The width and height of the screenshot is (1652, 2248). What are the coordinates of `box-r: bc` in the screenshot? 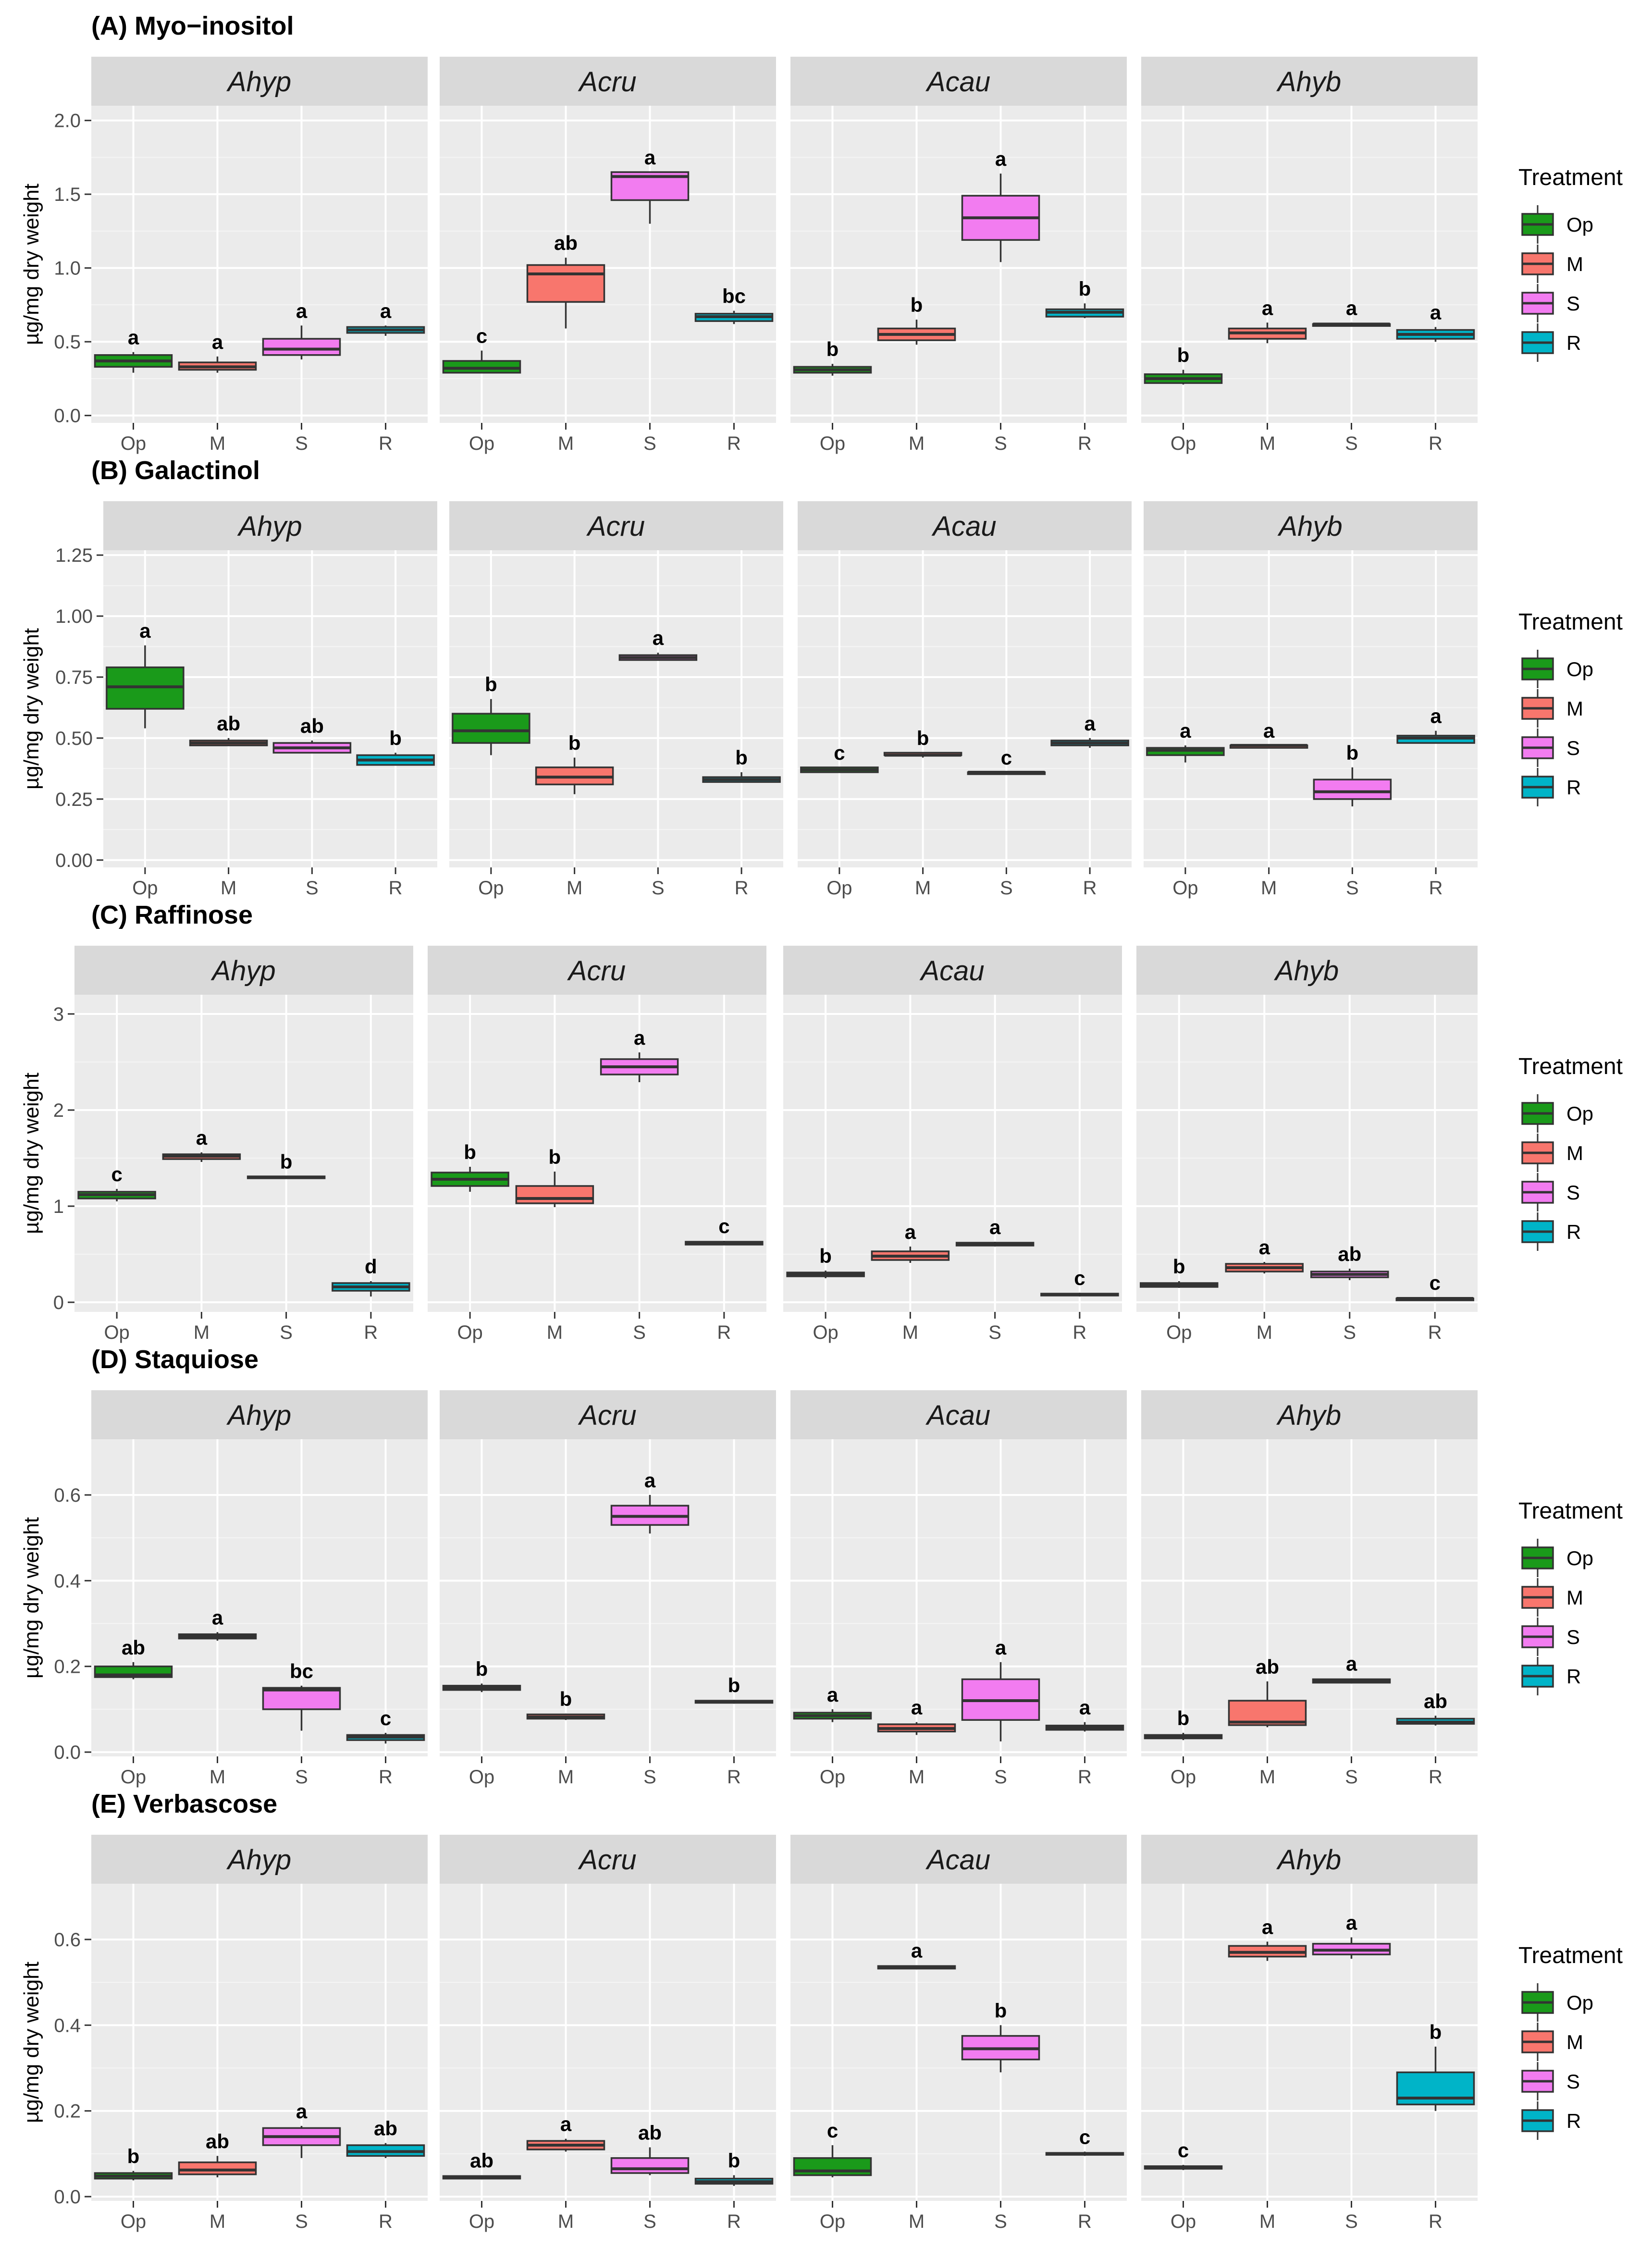 It's located at (734, 304).